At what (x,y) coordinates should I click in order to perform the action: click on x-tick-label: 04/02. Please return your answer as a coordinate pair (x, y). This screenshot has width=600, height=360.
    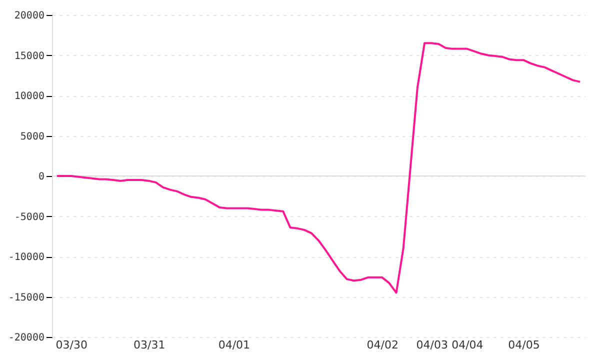
    Looking at the image, I should click on (382, 345).